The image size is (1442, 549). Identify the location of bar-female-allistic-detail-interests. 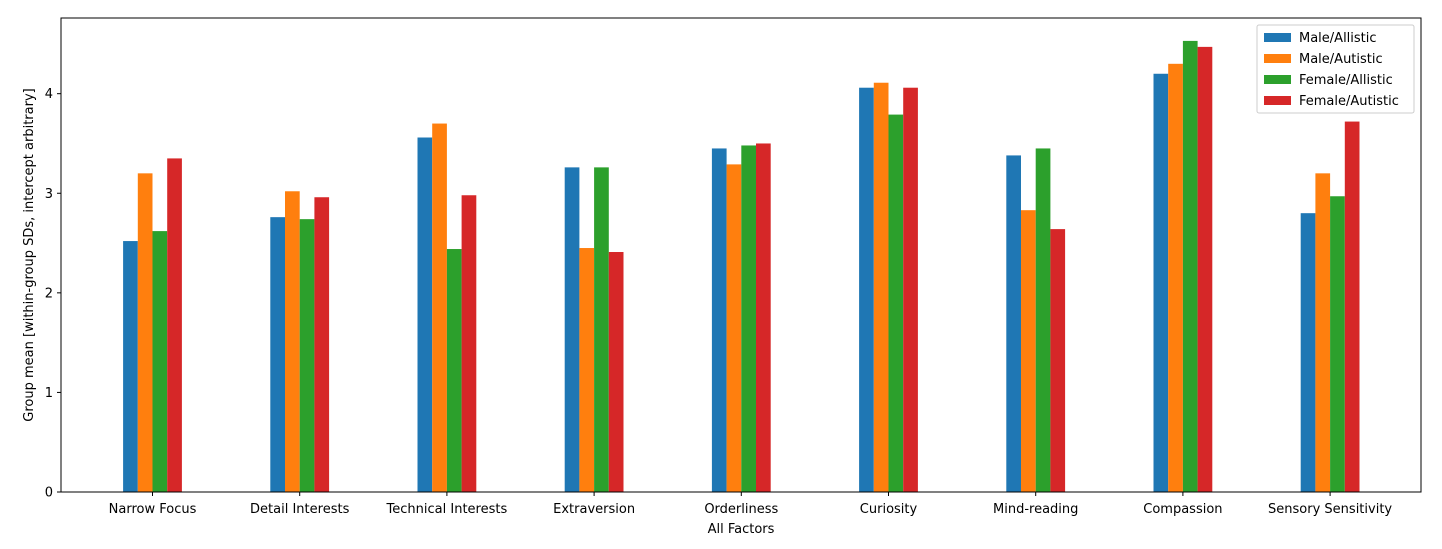
(307, 355).